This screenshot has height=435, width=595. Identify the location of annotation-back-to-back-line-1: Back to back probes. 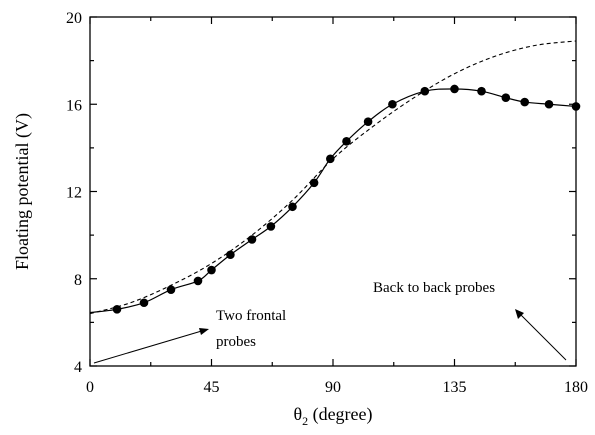
(434, 288).